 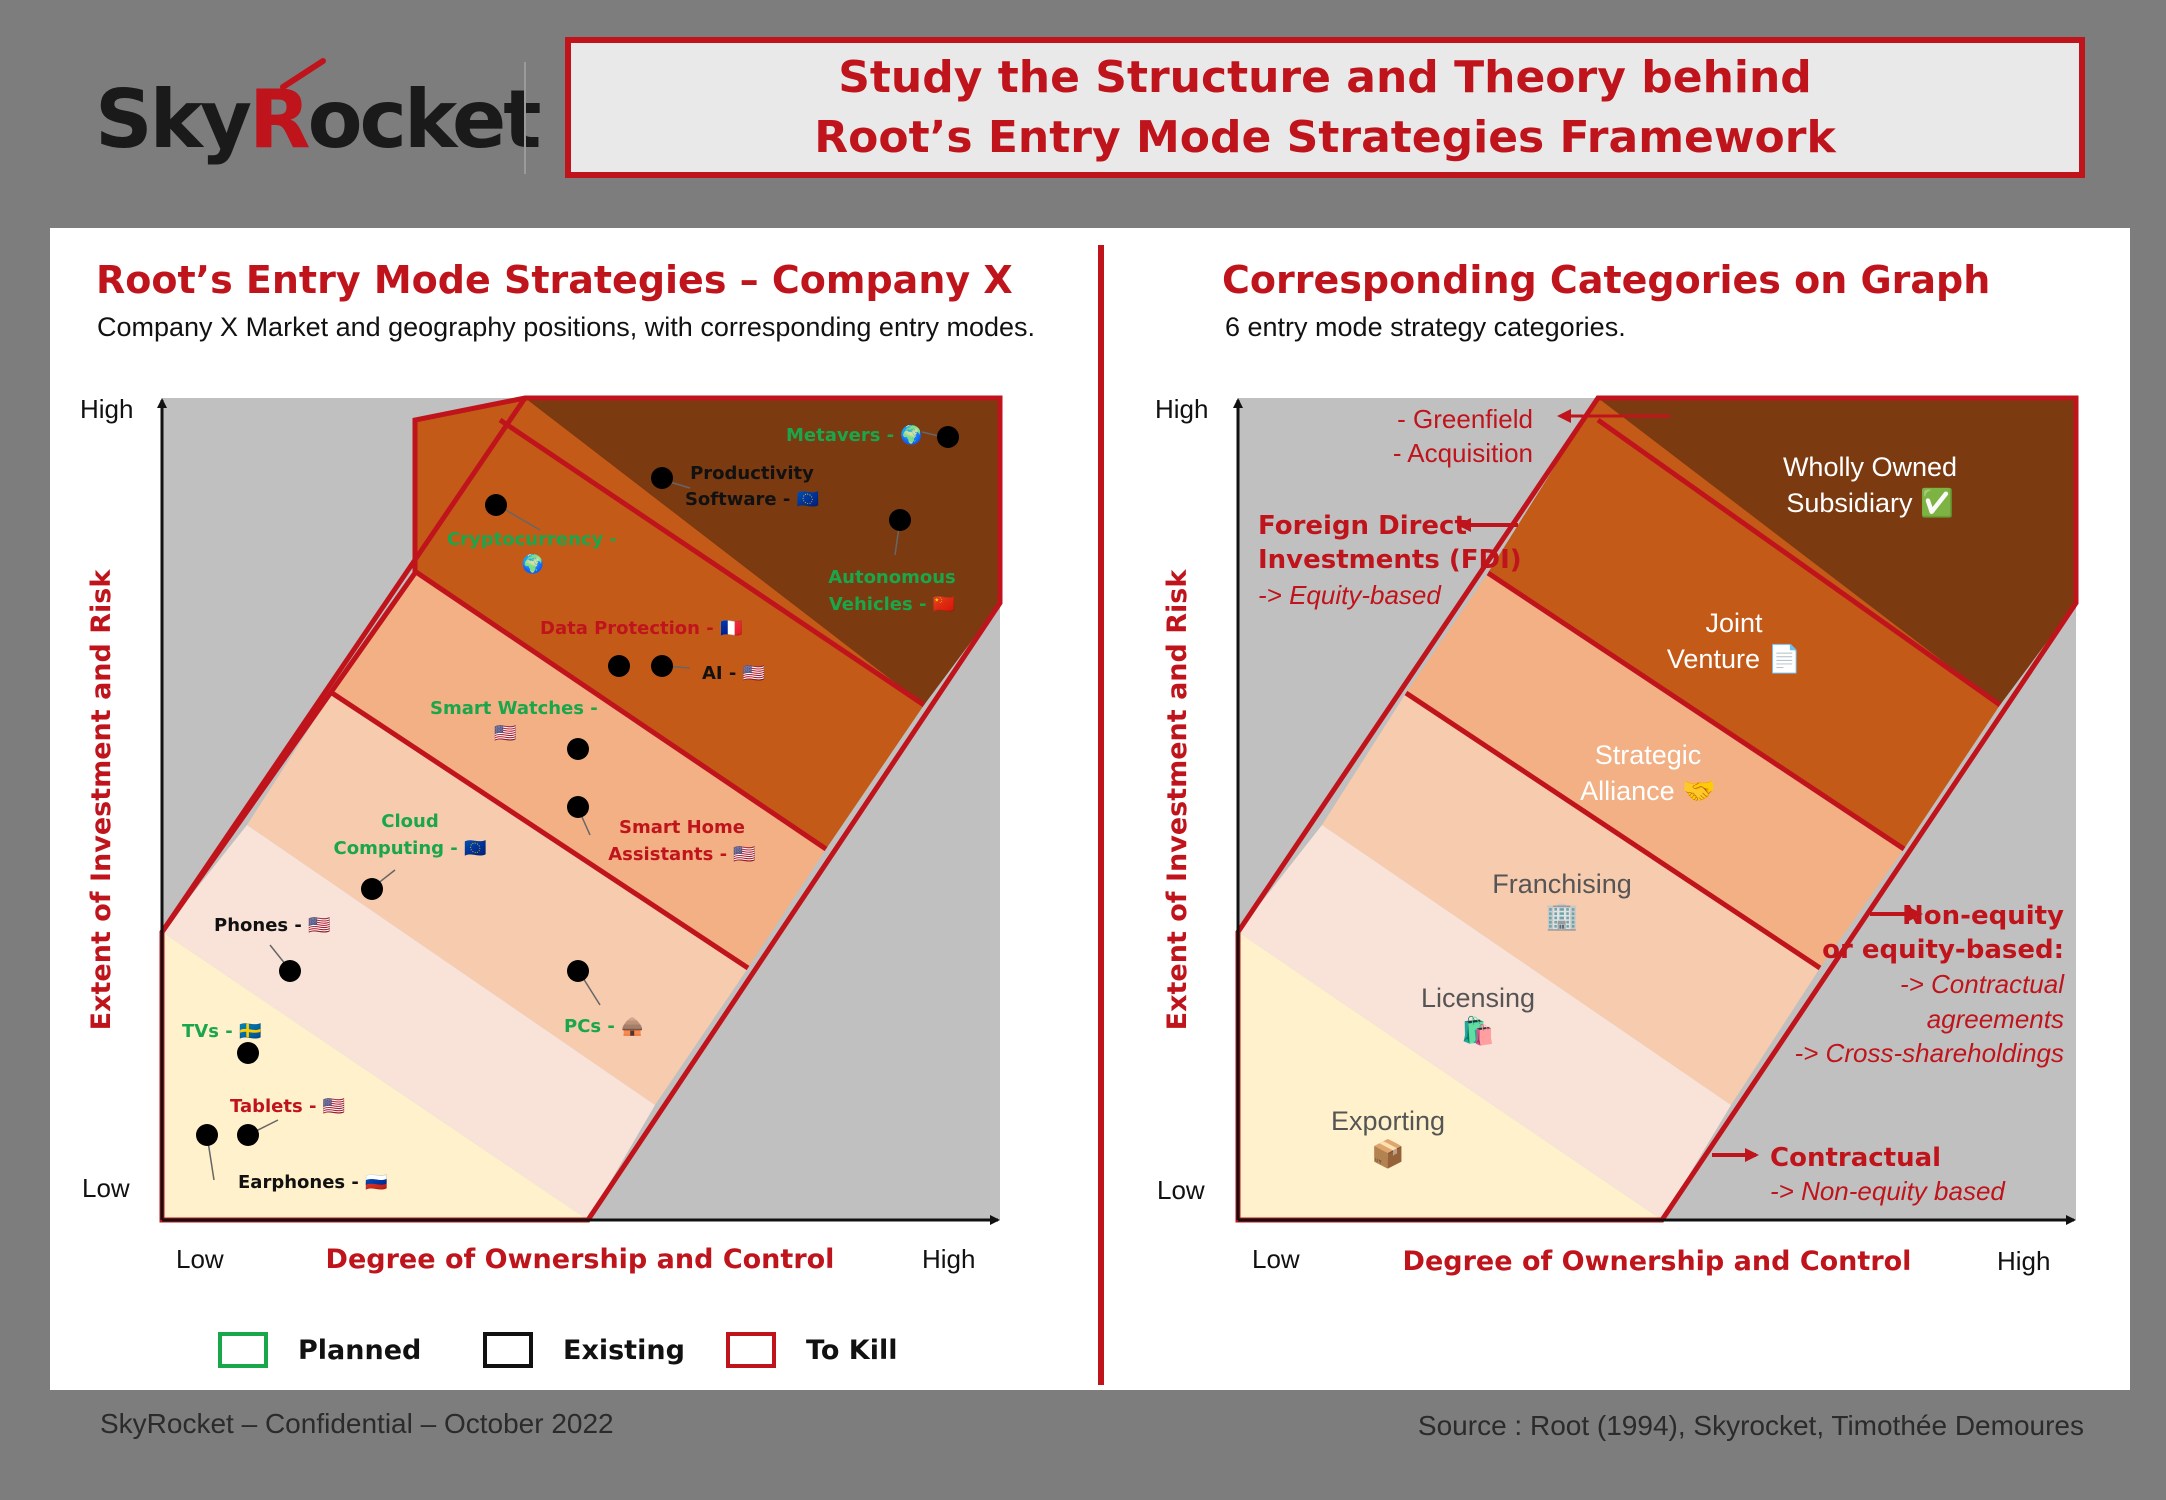 I want to click on point-phones, so click(x=290, y=971).